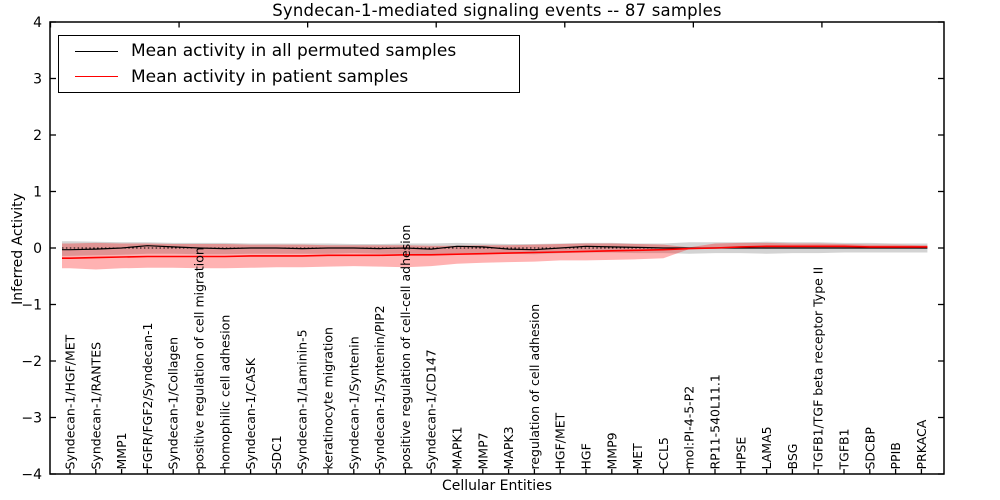 This screenshot has height=500, width=1000. What do you see at coordinates (766, 447) in the screenshot?
I see `x-tick-label: LAMA5` at bounding box center [766, 447].